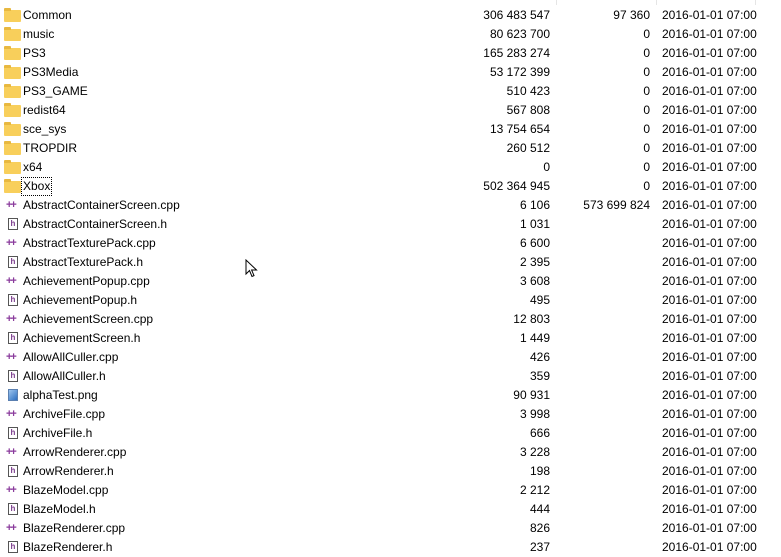 The width and height of the screenshot is (781, 557). What do you see at coordinates (390, 53) in the screenshot?
I see `file-row: PS3 165 283 274 0 2016-01-01 07:00` at bounding box center [390, 53].